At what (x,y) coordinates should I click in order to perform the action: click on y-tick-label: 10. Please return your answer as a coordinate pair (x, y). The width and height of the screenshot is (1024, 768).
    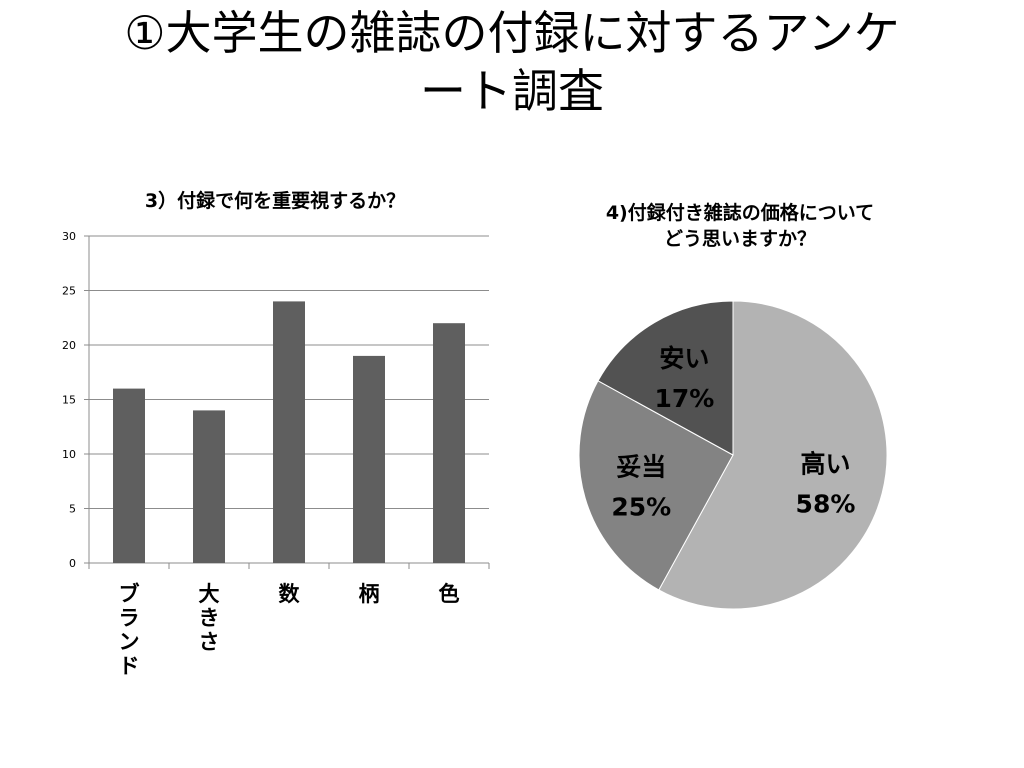
    Looking at the image, I should click on (69, 454).